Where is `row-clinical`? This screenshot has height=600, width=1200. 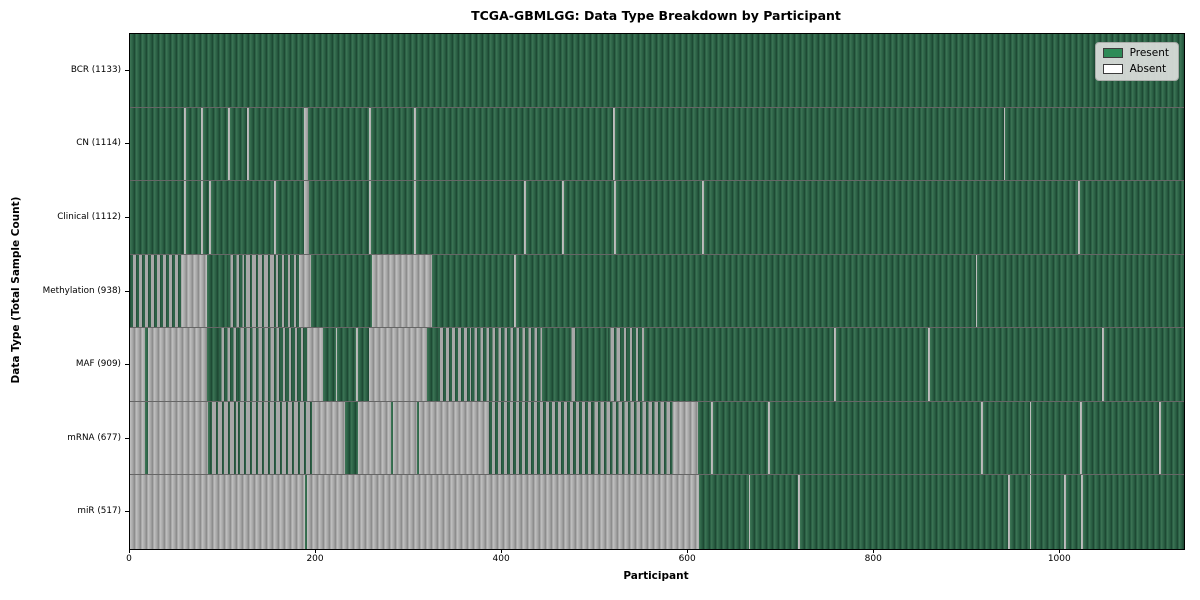 row-clinical is located at coordinates (657, 218).